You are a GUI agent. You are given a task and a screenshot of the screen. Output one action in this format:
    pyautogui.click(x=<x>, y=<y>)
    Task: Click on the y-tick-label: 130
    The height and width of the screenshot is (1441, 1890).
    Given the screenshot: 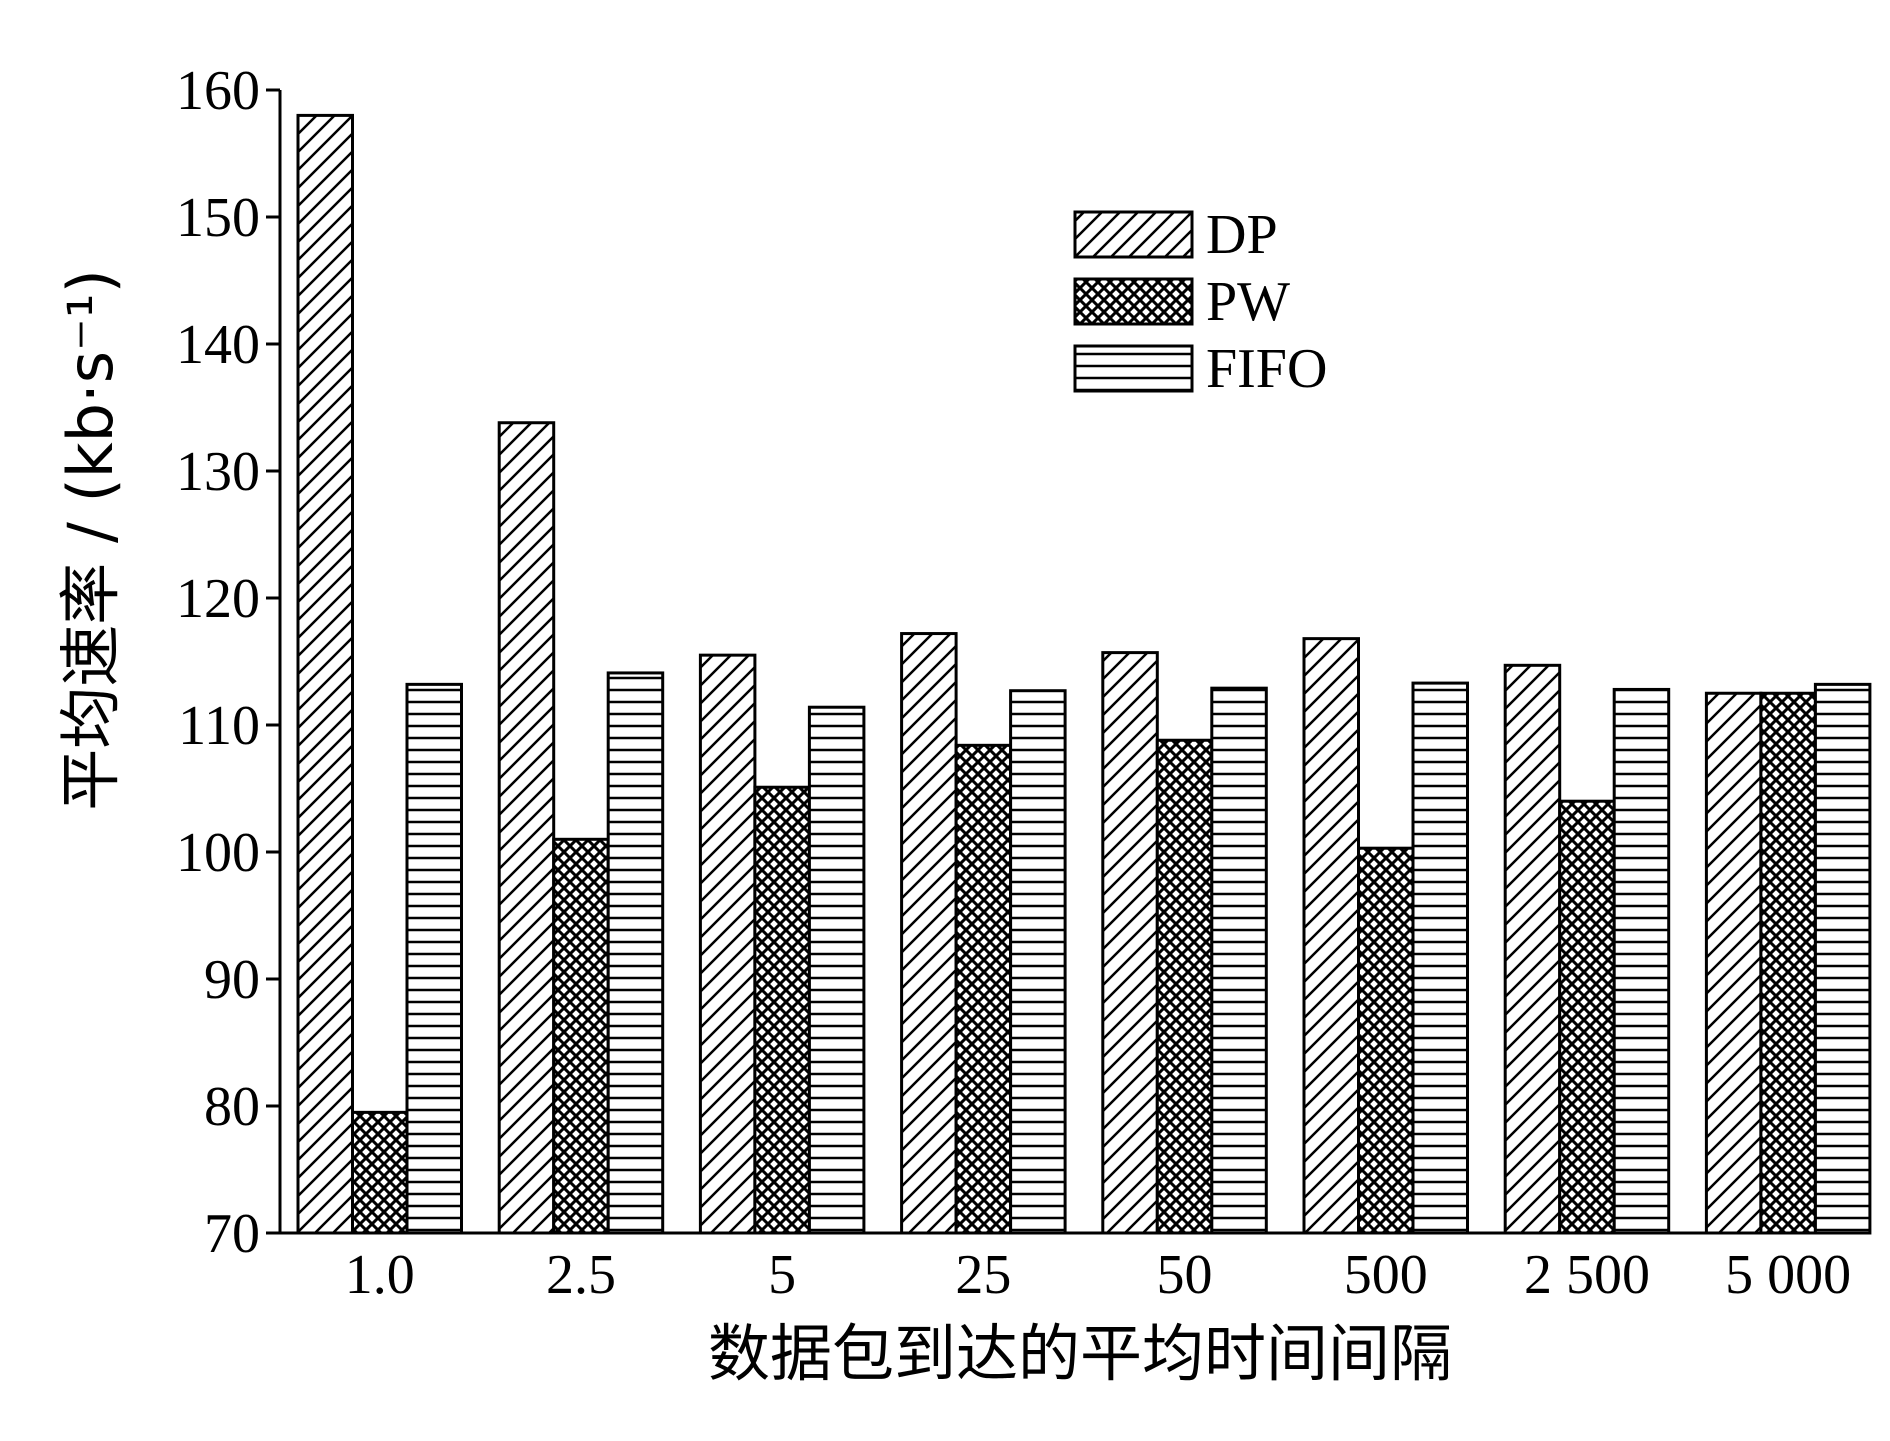 What is the action you would take?
    pyautogui.click(x=218, y=472)
    